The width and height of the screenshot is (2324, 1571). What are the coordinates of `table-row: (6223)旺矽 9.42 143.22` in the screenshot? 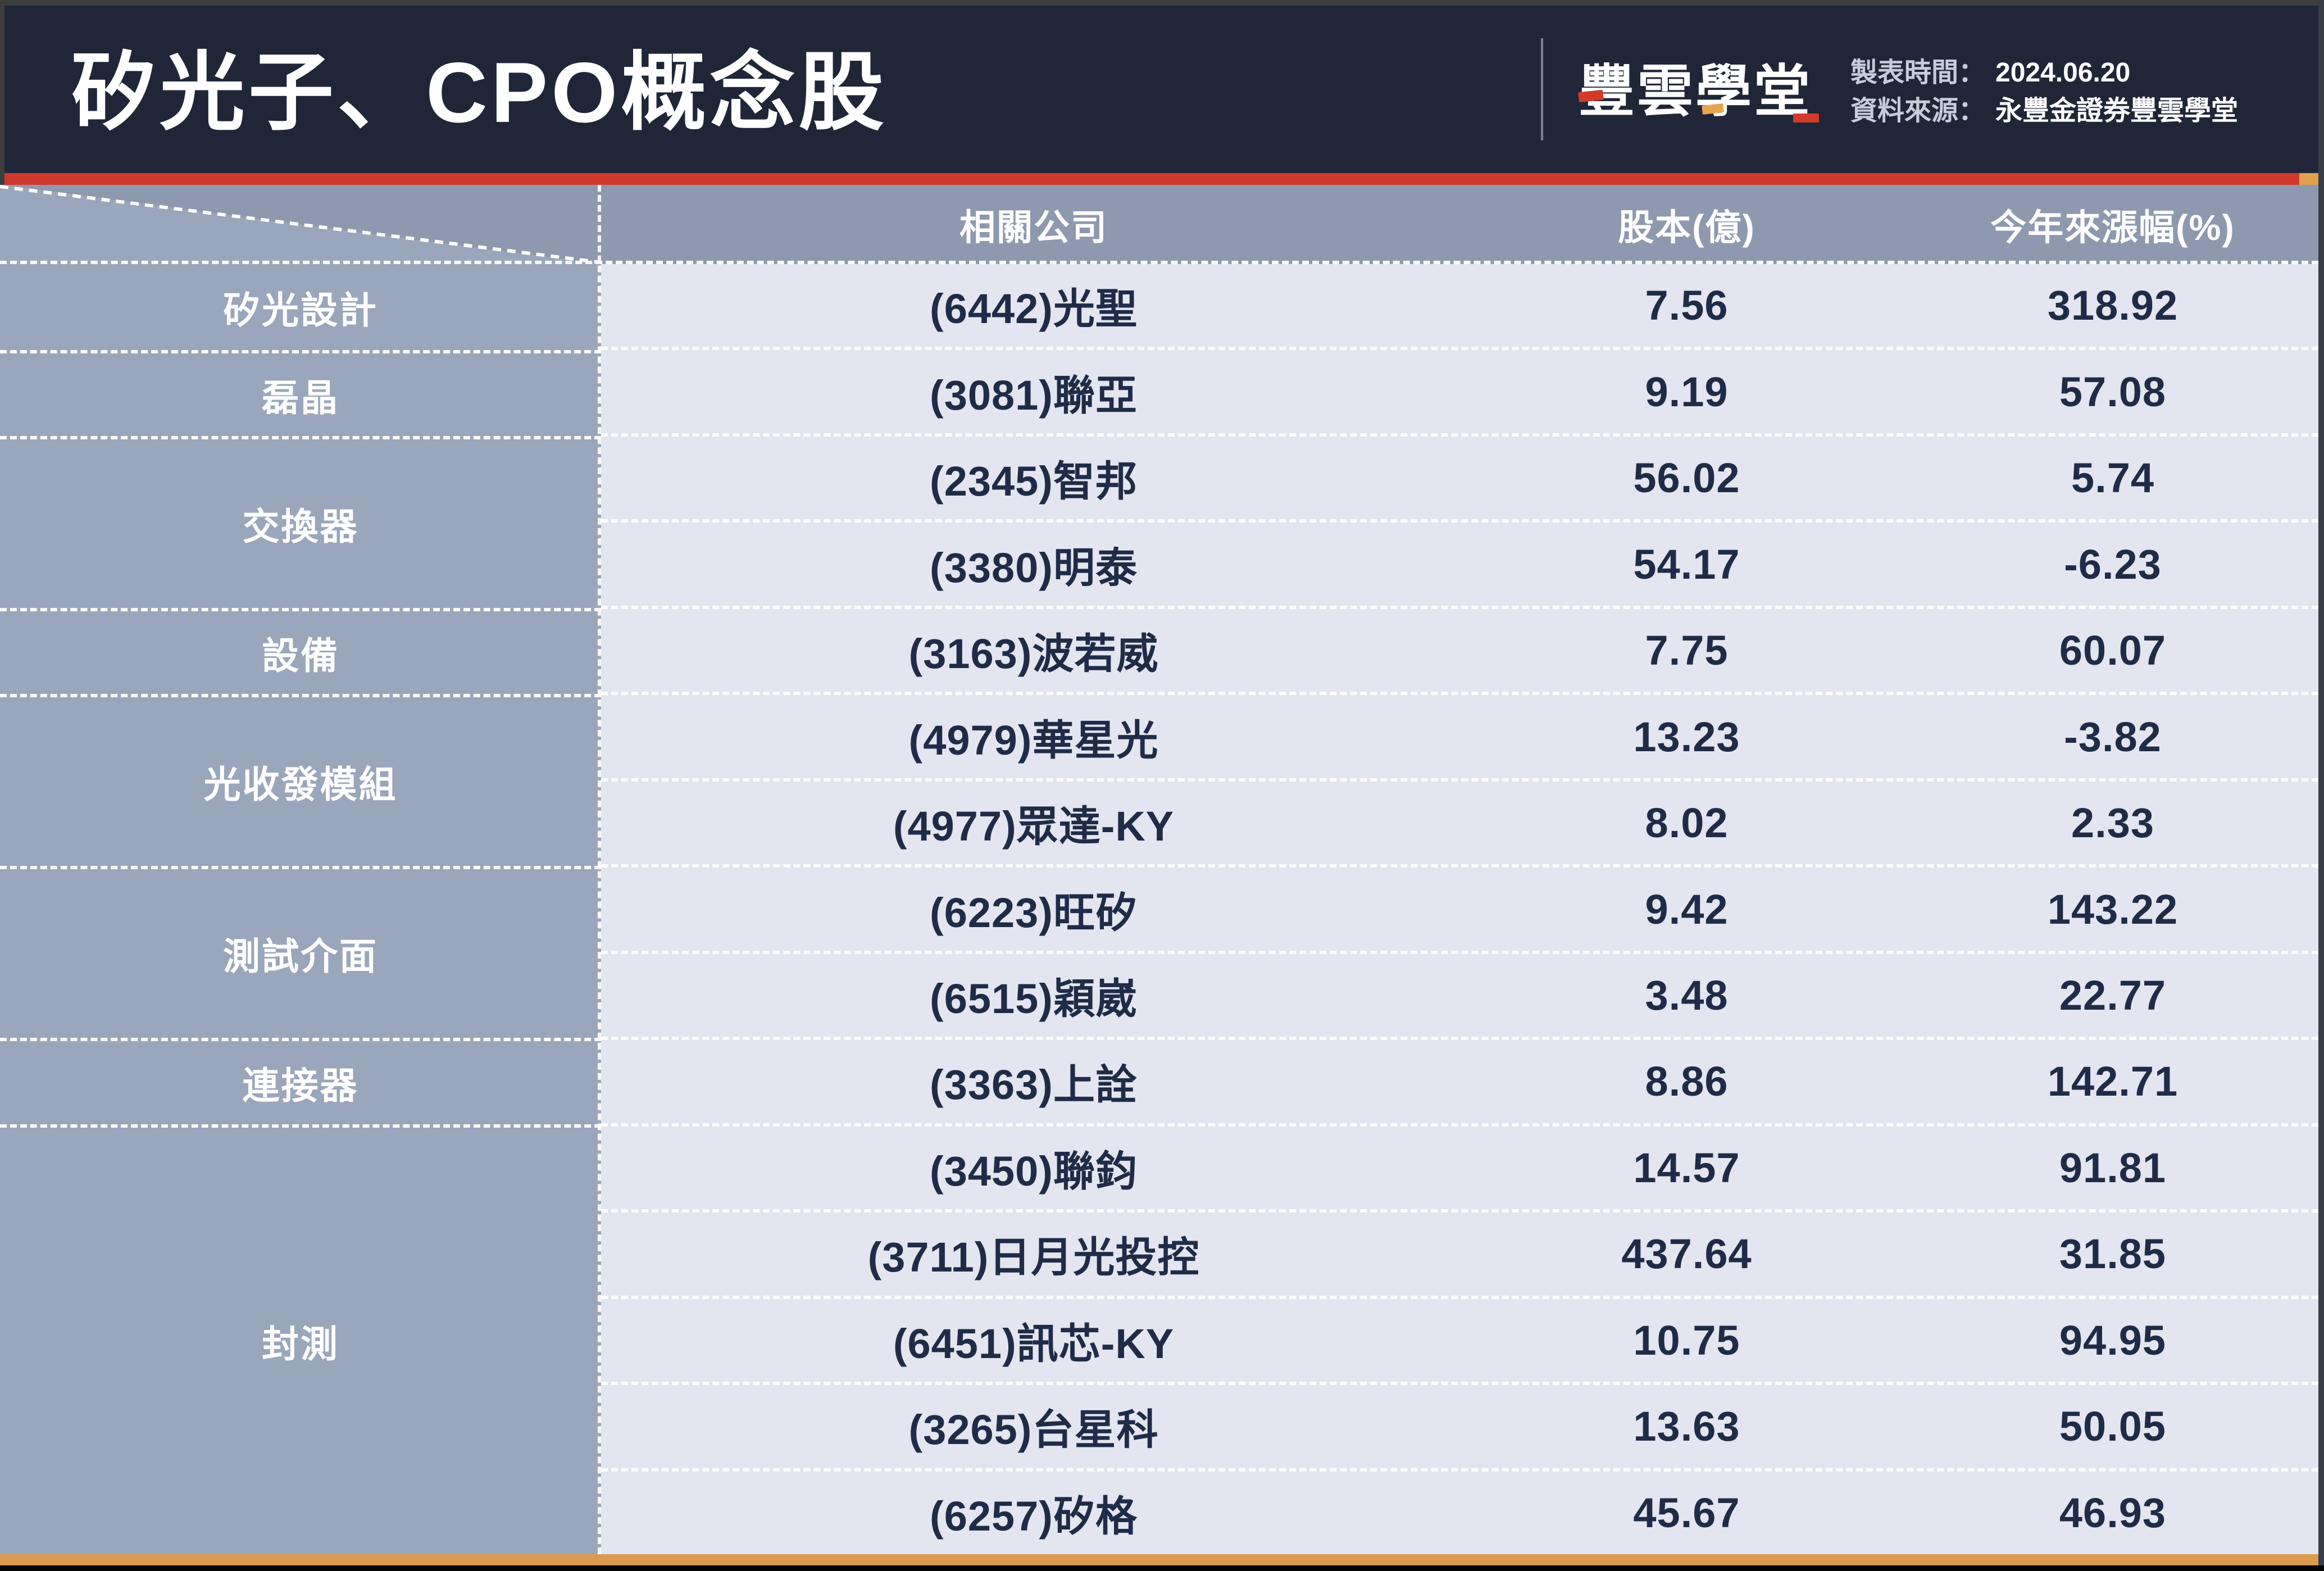 It's located at (1459, 907).